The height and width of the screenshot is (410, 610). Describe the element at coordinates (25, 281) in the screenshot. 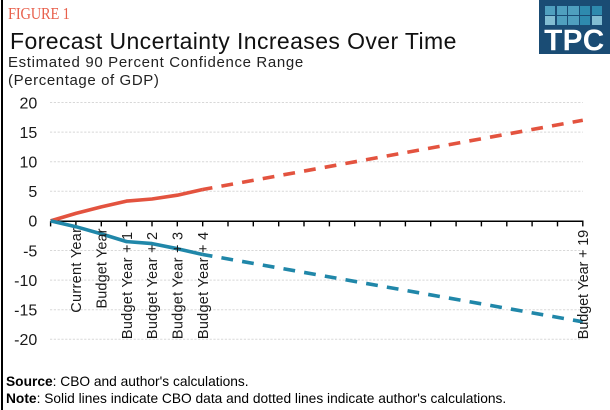

I see `svg-text: -10` at that location.